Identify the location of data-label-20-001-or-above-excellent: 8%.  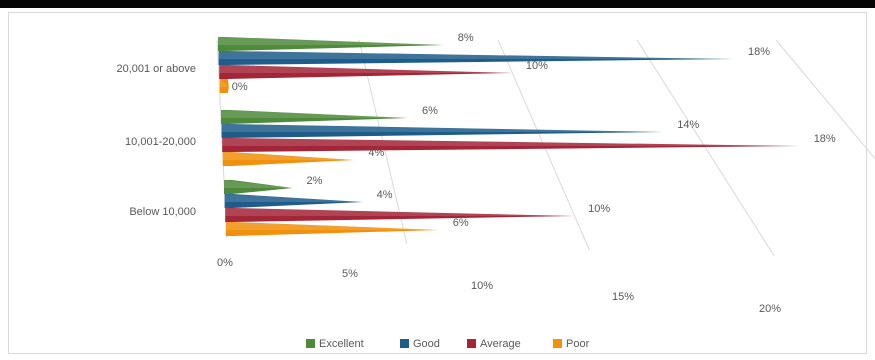
(466, 38).